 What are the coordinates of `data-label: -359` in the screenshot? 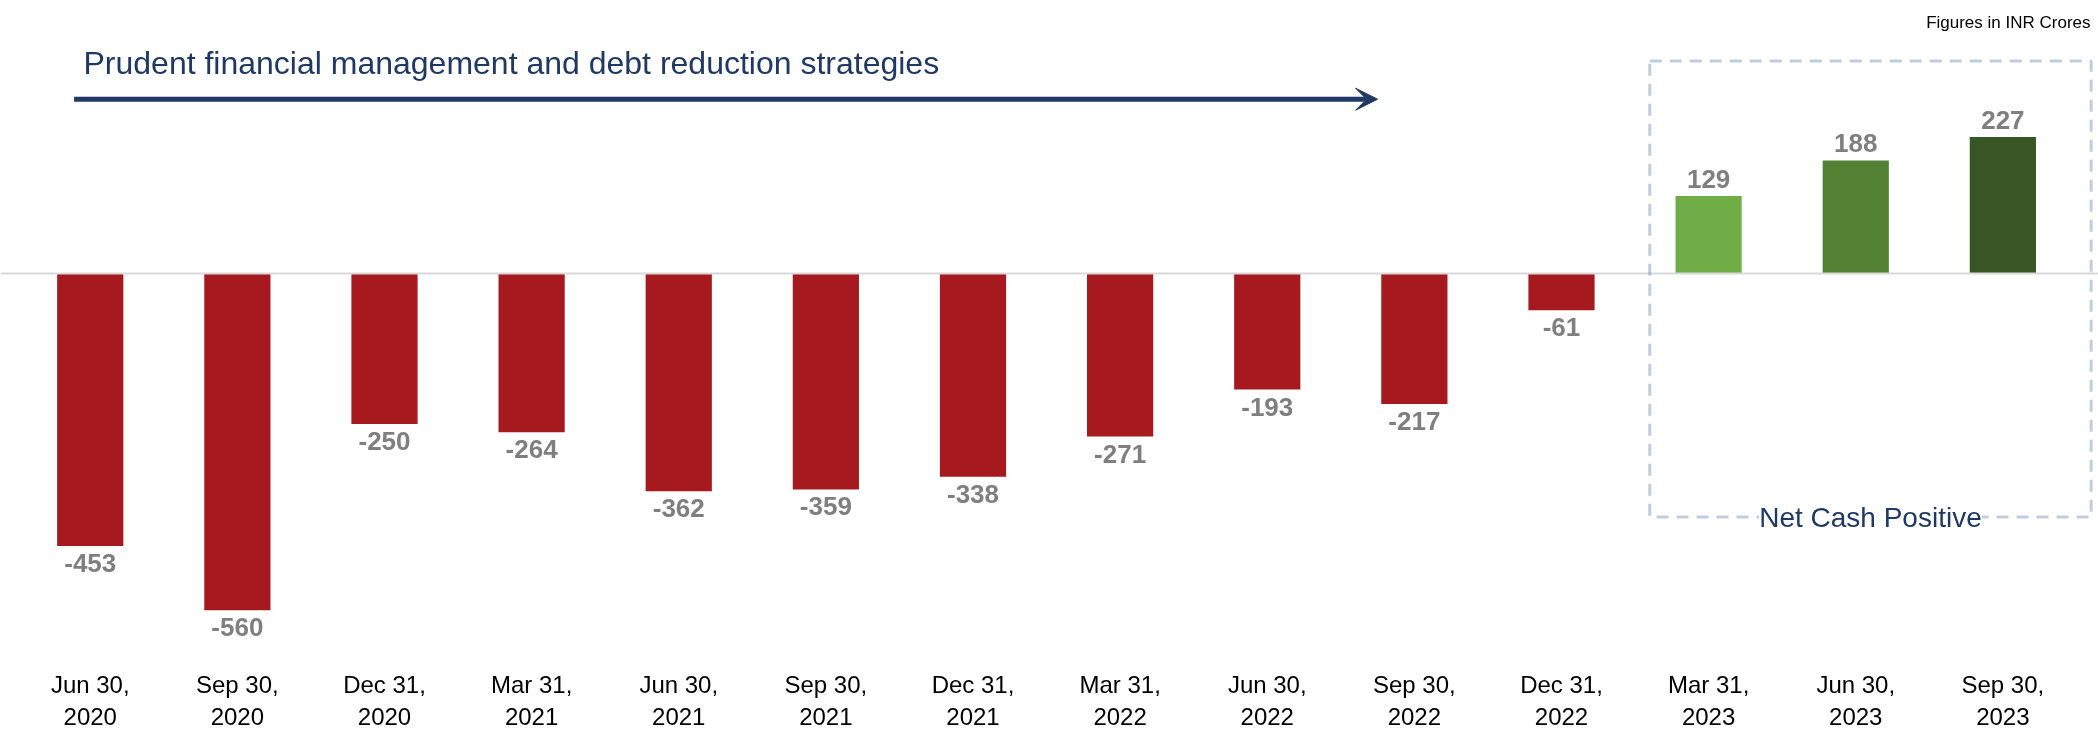 It's located at (825, 506).